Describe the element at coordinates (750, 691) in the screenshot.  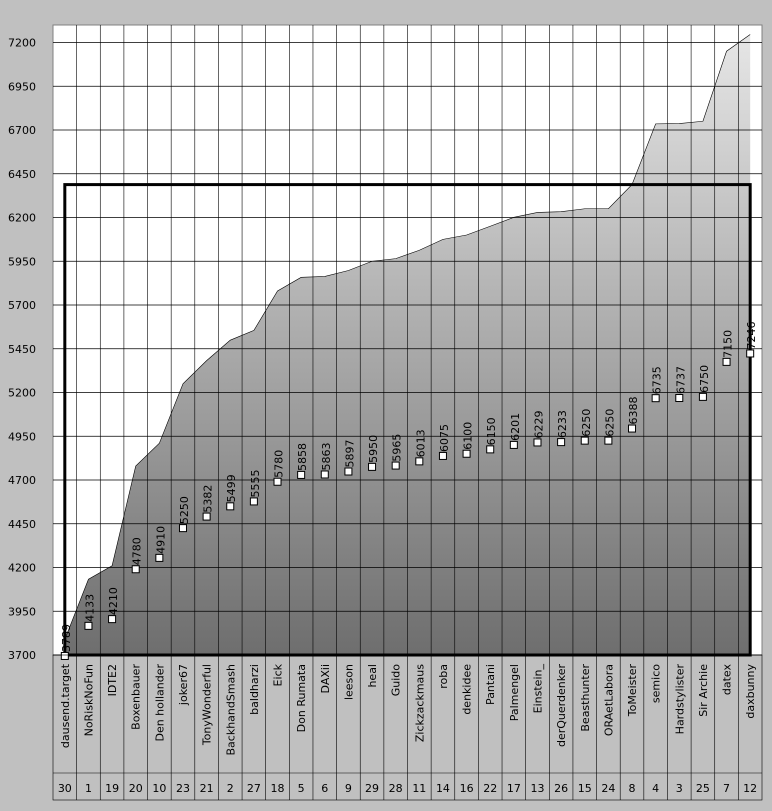
I see `x-tick-label: daxbunny` at that location.